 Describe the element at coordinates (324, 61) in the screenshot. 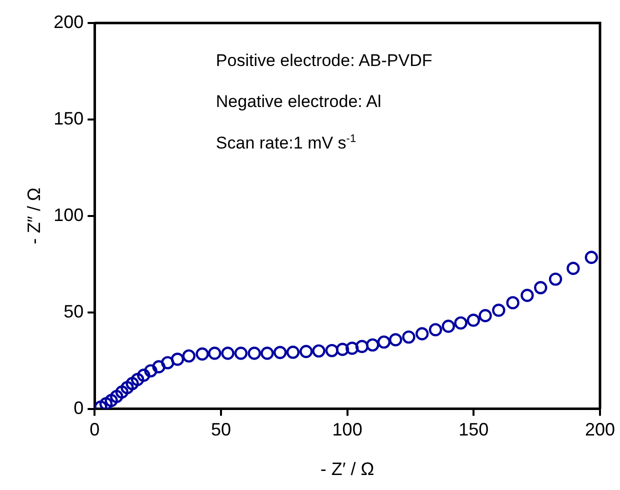

I see `annotation: Positive electrode: AB-PVDF` at that location.